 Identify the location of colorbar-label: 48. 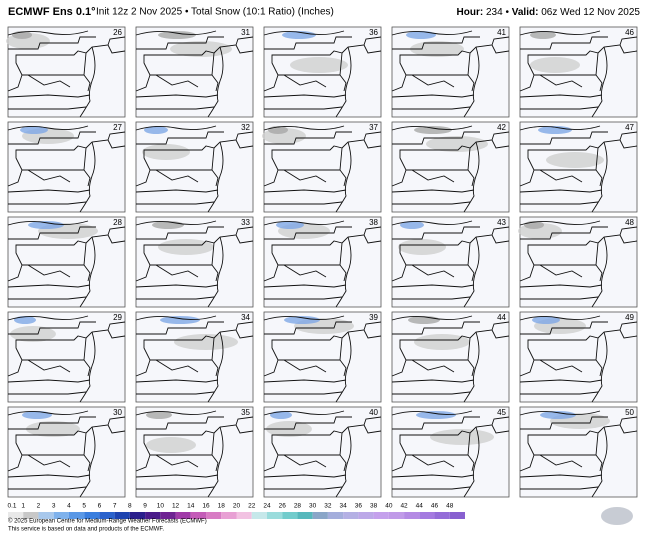
(450, 506).